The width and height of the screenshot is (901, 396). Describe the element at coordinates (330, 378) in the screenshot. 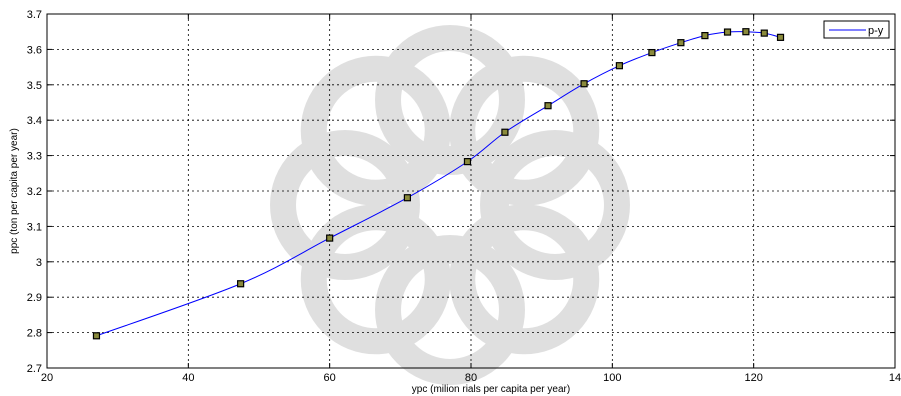

I see `x-tick-label: 60` at that location.